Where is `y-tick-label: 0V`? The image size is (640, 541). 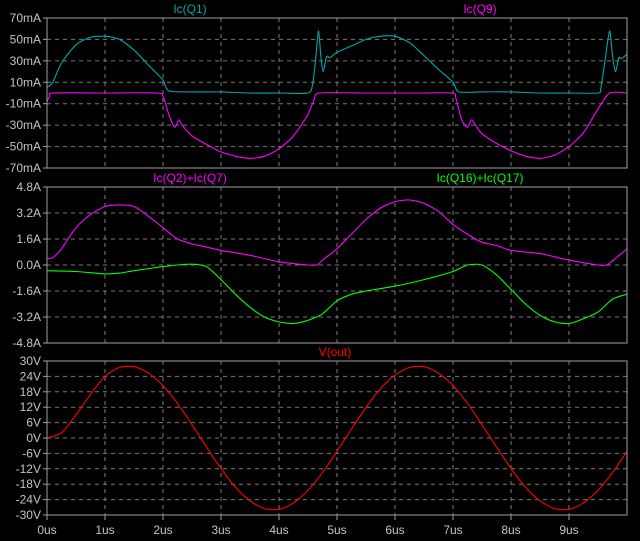 y-tick-label: 0V is located at coordinates (33, 438).